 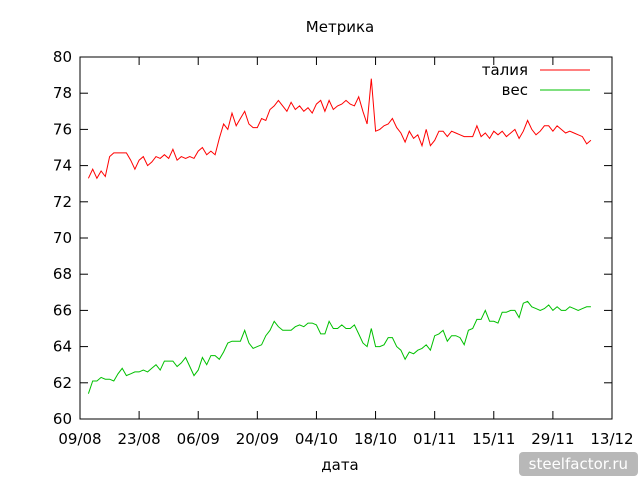 What do you see at coordinates (340, 465) in the screenshot?
I see `x-axis-label: дата` at bounding box center [340, 465].